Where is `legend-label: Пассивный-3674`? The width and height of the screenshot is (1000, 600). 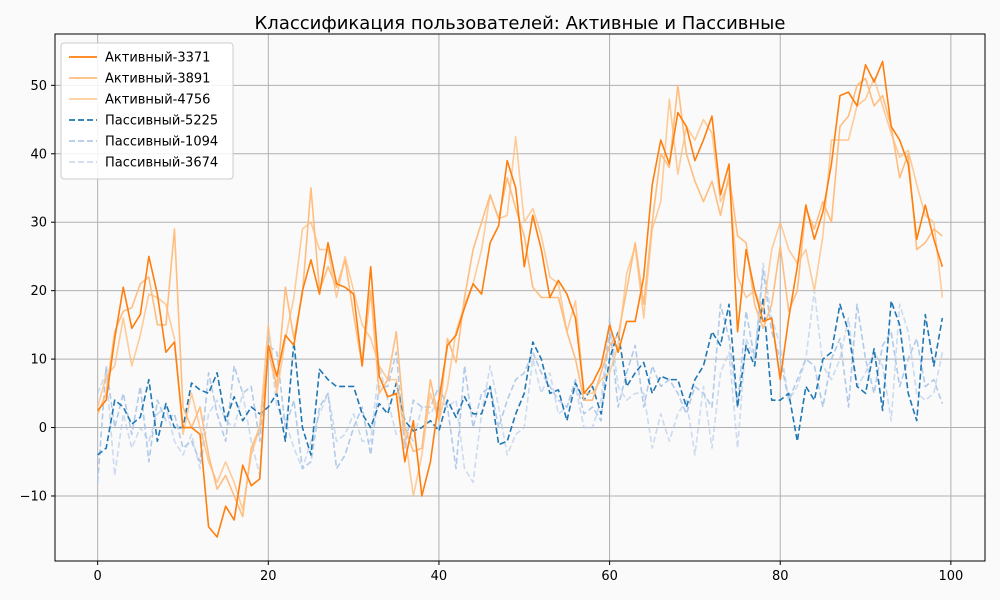
legend-label: Пассивный-3674 is located at coordinates (161, 163).